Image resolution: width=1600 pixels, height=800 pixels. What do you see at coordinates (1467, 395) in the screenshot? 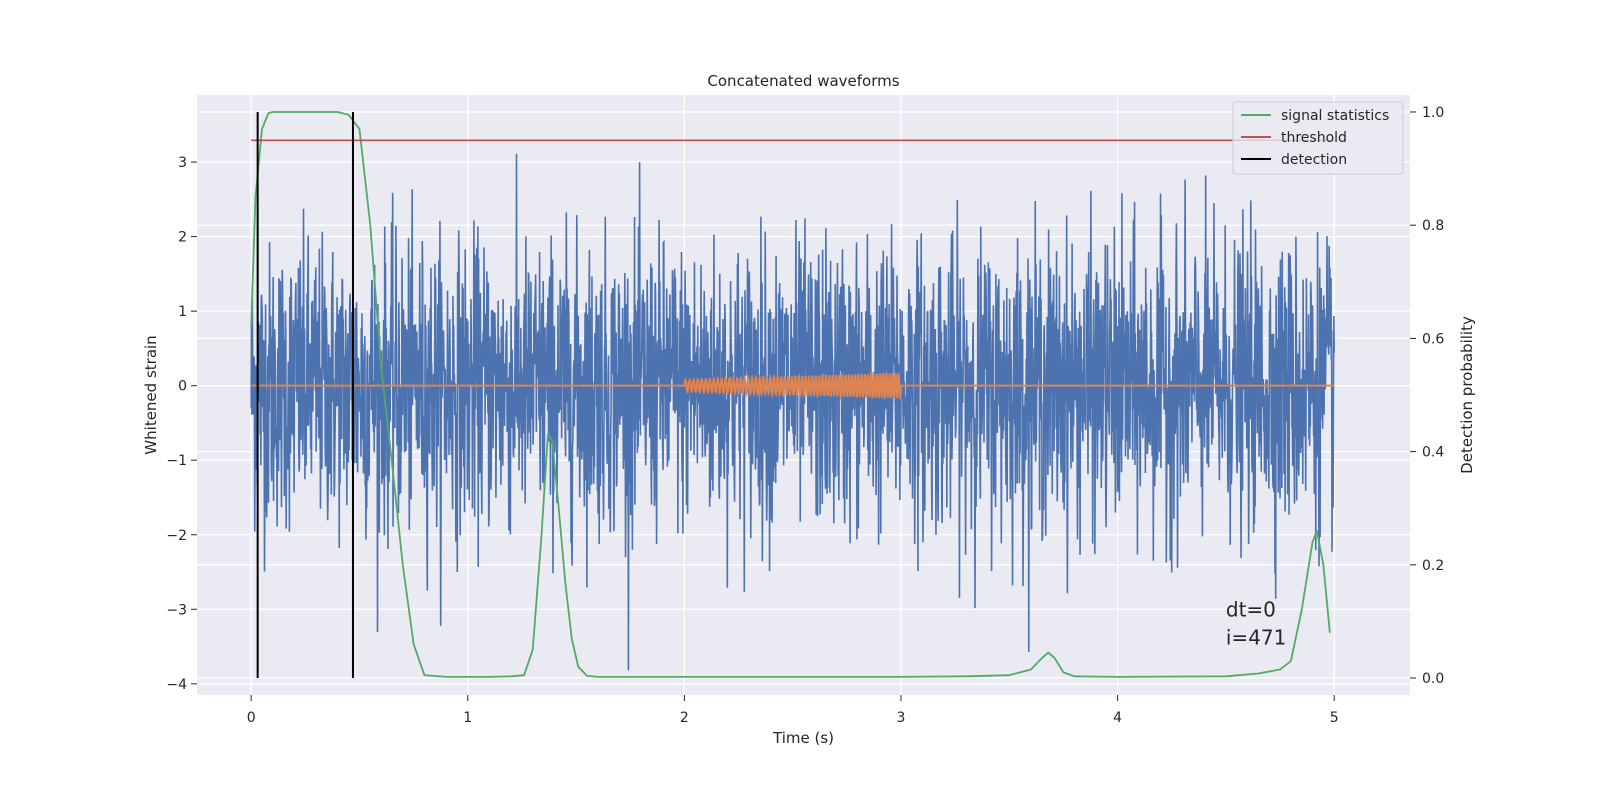
I see `y-axis-label-right: Detection probability` at bounding box center [1467, 395].